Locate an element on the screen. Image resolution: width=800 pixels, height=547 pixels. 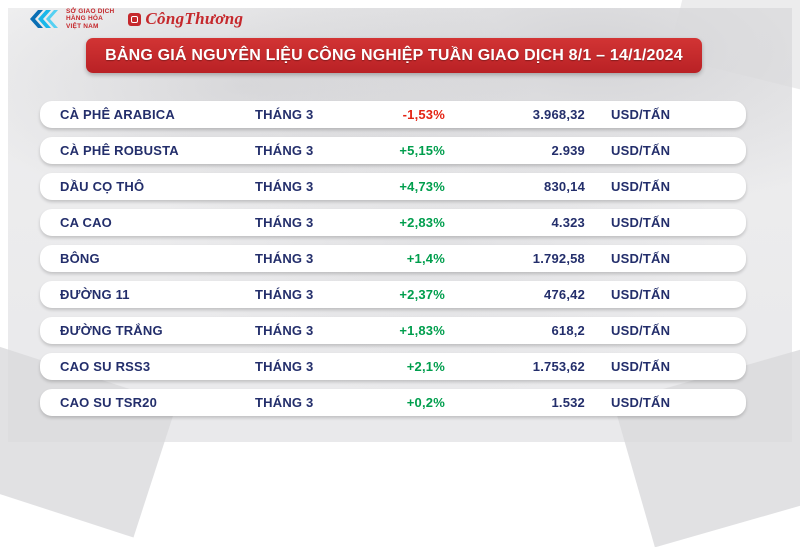
mxv-logo-text: SỞ GIAO DỊCH HÀNG HÓA VIỆT NAM is located at coordinates (90, 19).